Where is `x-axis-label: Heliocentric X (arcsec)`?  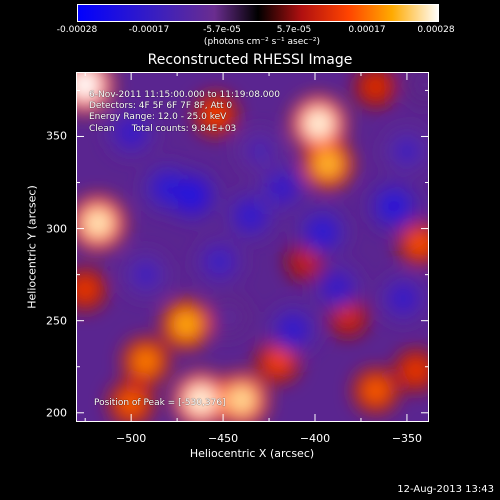
x-axis-label: Heliocentric X (arcsec) is located at coordinates (252, 453).